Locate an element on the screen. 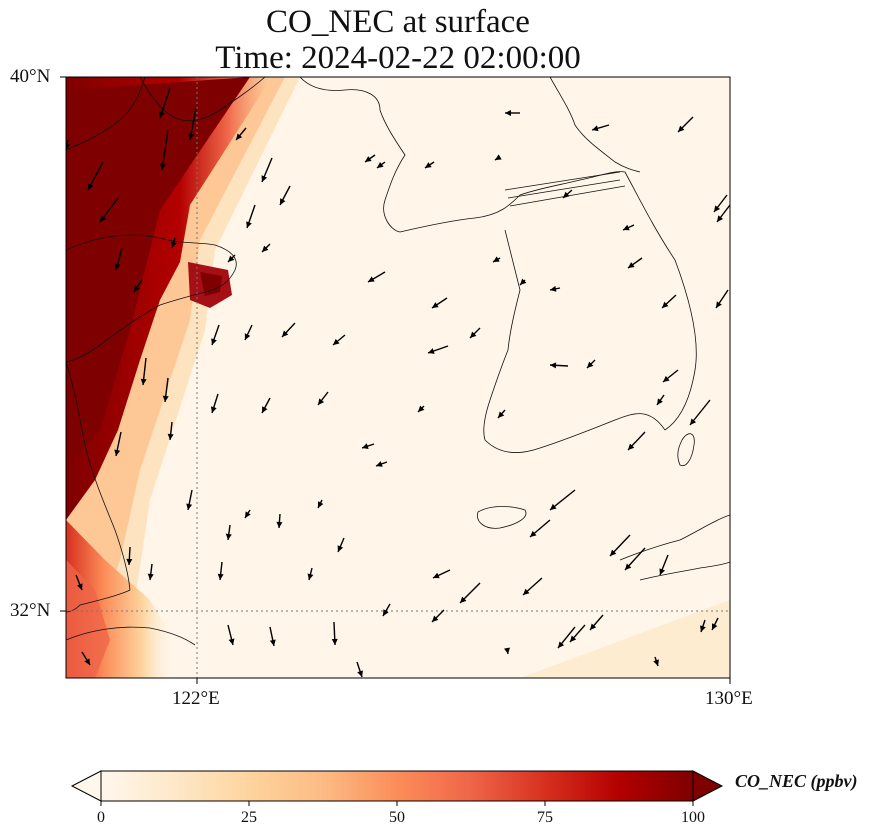 This screenshot has width=886, height=839. lon-label-130e: 130°E is located at coordinates (729, 698).